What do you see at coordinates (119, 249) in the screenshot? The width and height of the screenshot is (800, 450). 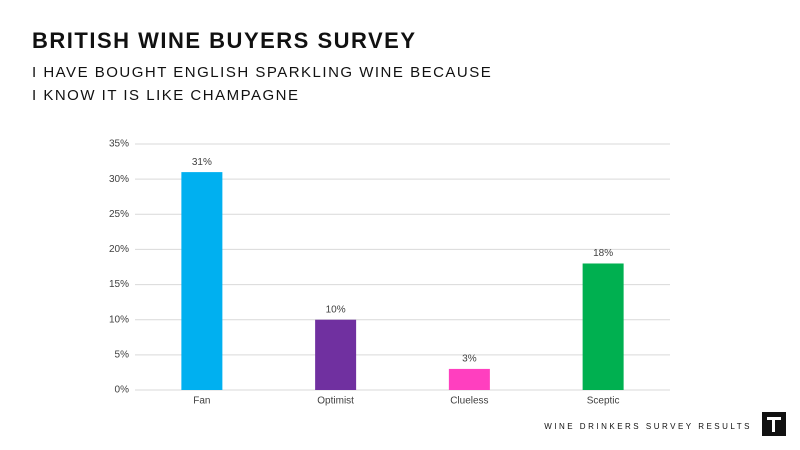 I see `y-tick-label: 20%` at bounding box center [119, 249].